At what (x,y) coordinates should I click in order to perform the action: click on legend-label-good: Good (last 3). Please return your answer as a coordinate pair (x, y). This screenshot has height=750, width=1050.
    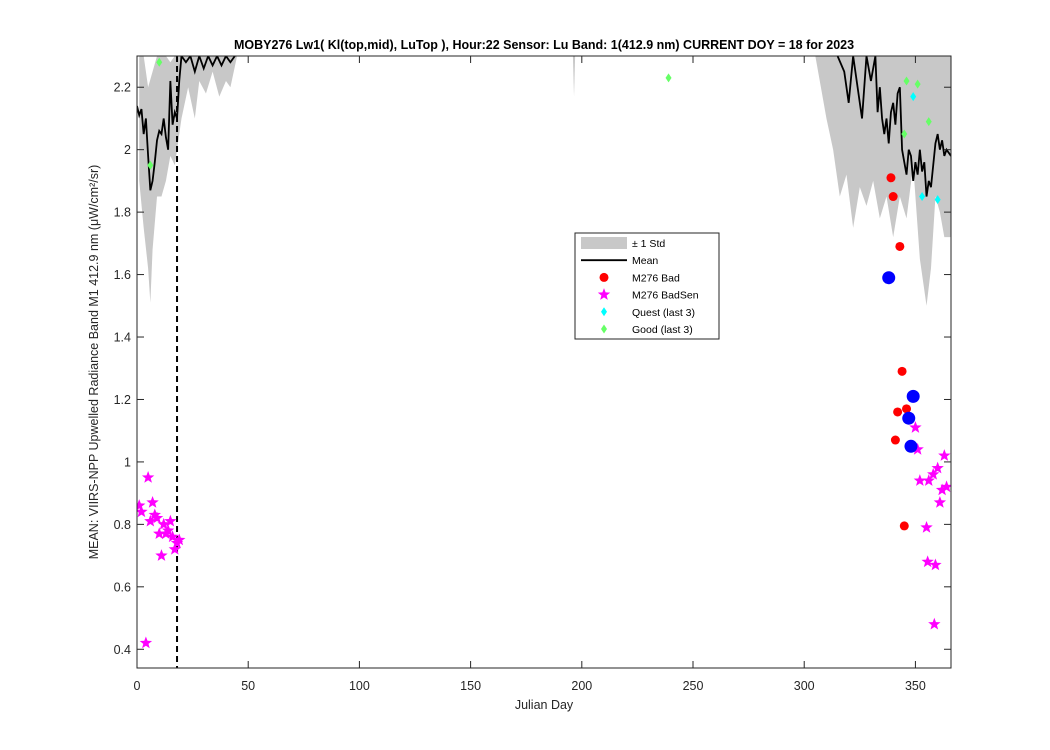
    Looking at the image, I should click on (662, 330).